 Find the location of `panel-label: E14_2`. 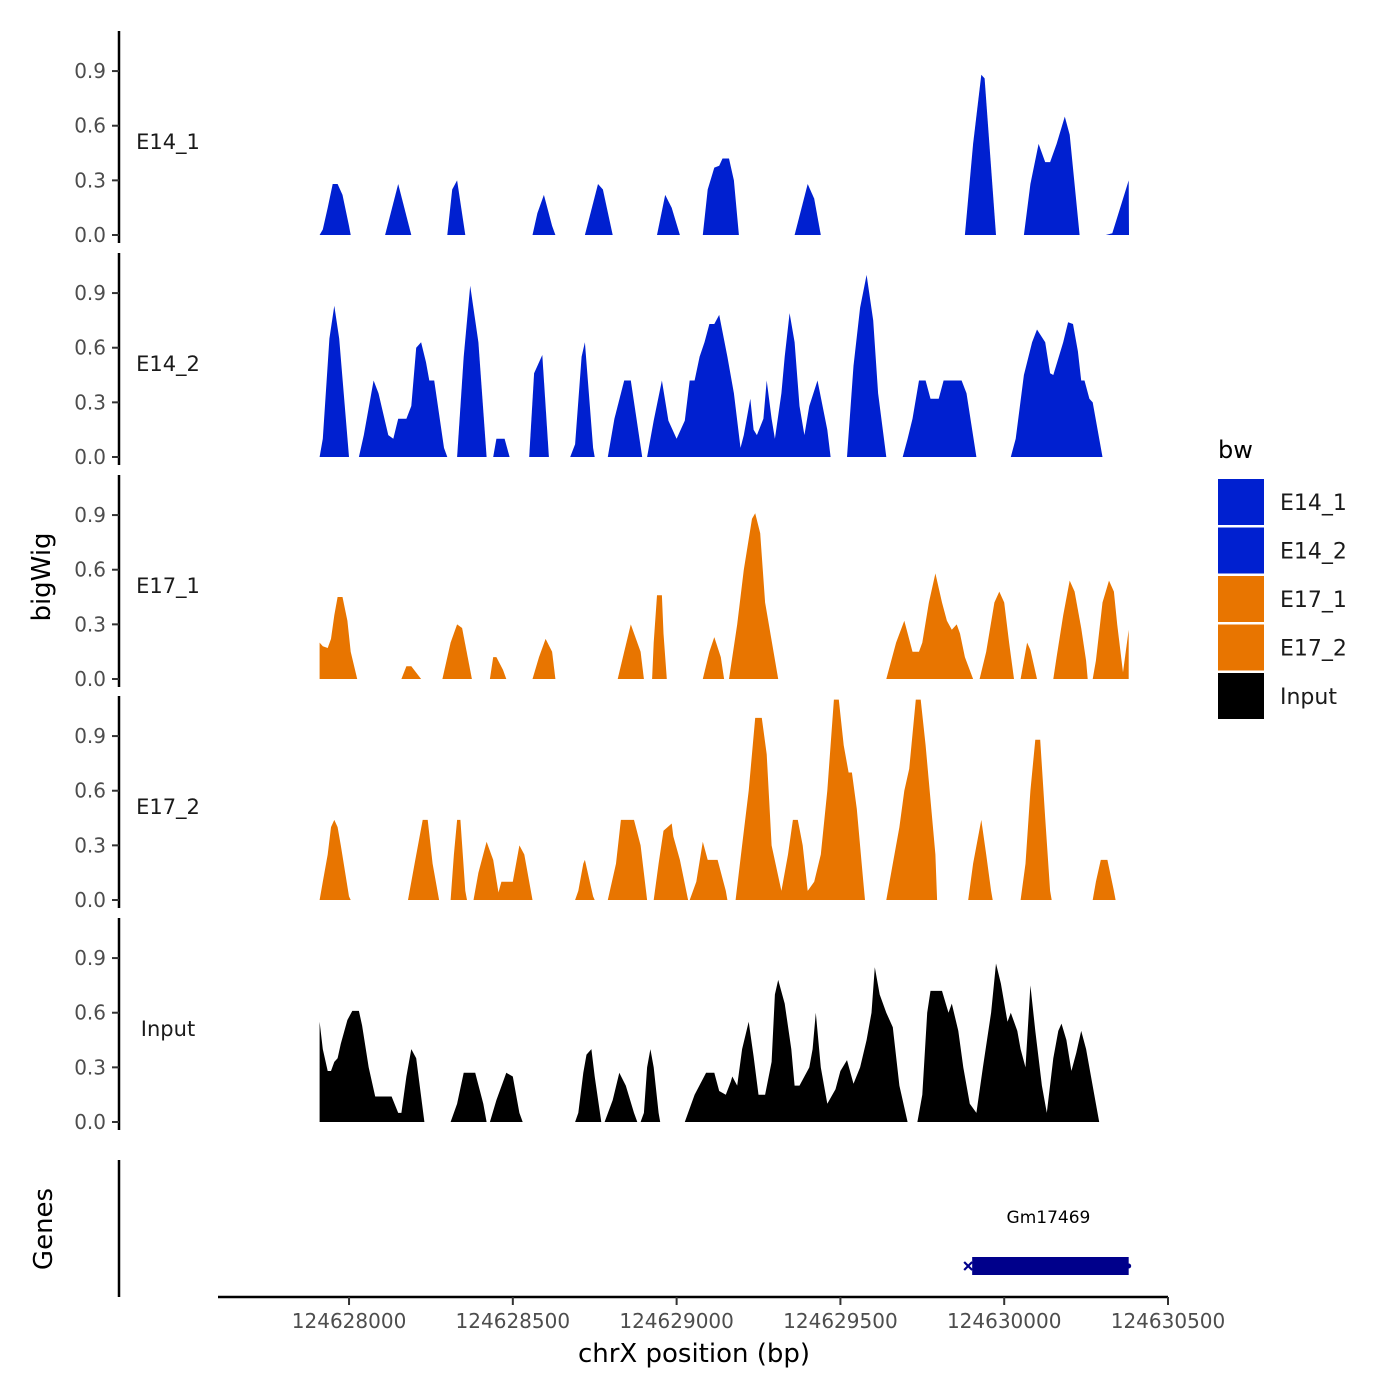

panel-label: E14_2 is located at coordinates (168, 364).